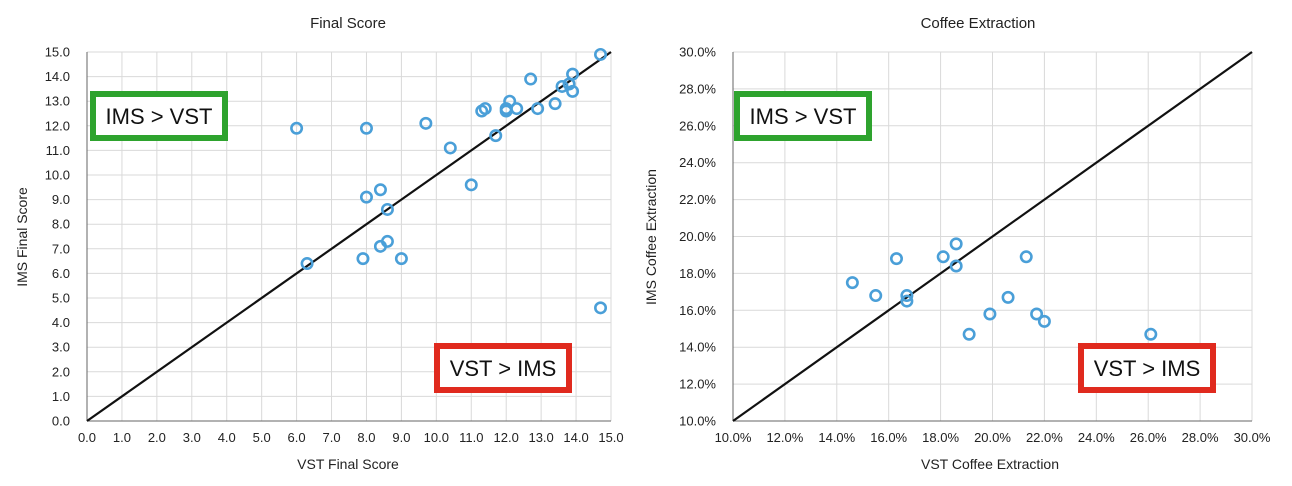 This screenshot has height=486, width=1292. What do you see at coordinates (348, 23) in the screenshot?
I see `chart-title: Final Score` at bounding box center [348, 23].